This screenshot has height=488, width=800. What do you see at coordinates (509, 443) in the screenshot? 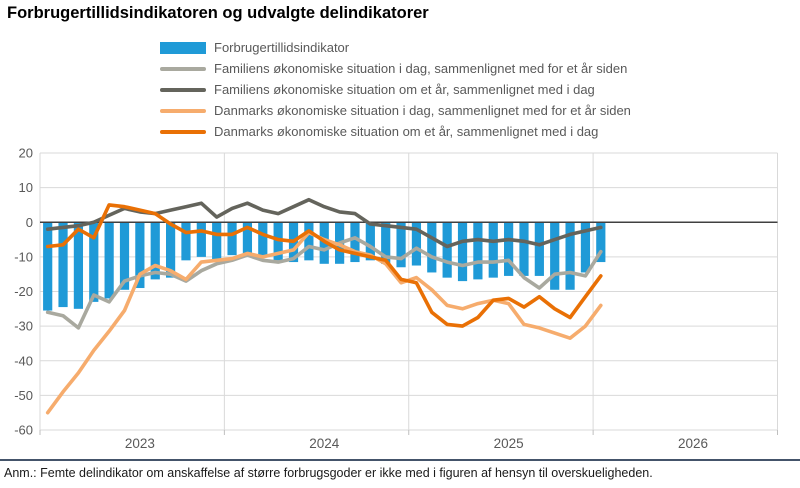
I see `x-axis-label: 2025` at bounding box center [509, 443].